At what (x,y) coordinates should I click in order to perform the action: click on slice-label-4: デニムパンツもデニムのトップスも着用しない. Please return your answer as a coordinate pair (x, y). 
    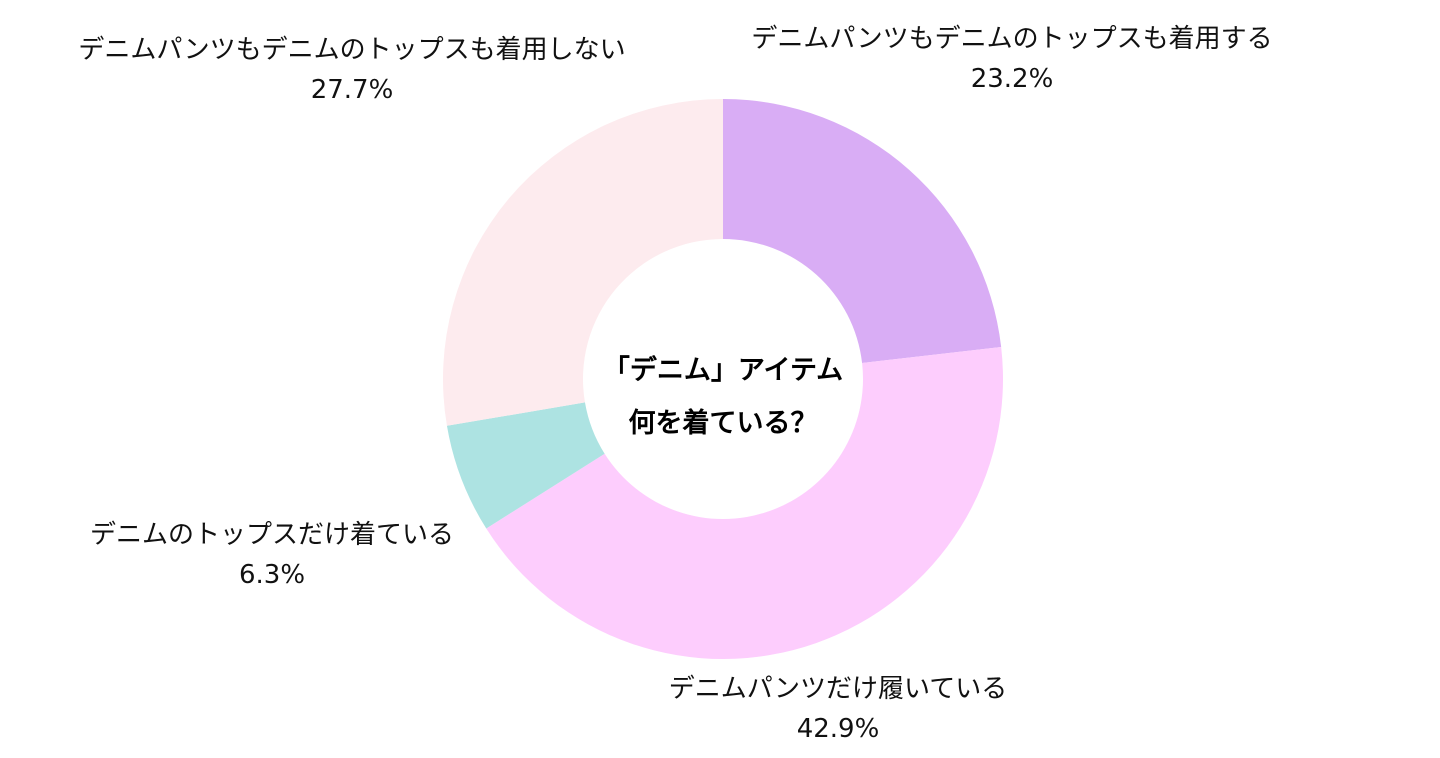
    Looking at the image, I should click on (351, 50).